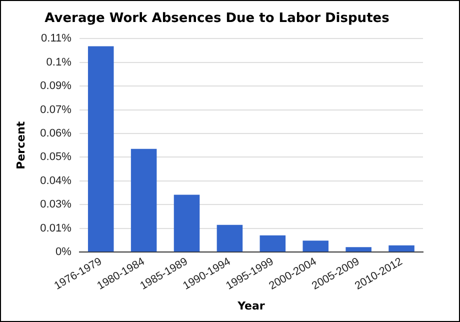 The image size is (460, 322). I want to click on y-tick-label: 0.06%, so click(56, 134).